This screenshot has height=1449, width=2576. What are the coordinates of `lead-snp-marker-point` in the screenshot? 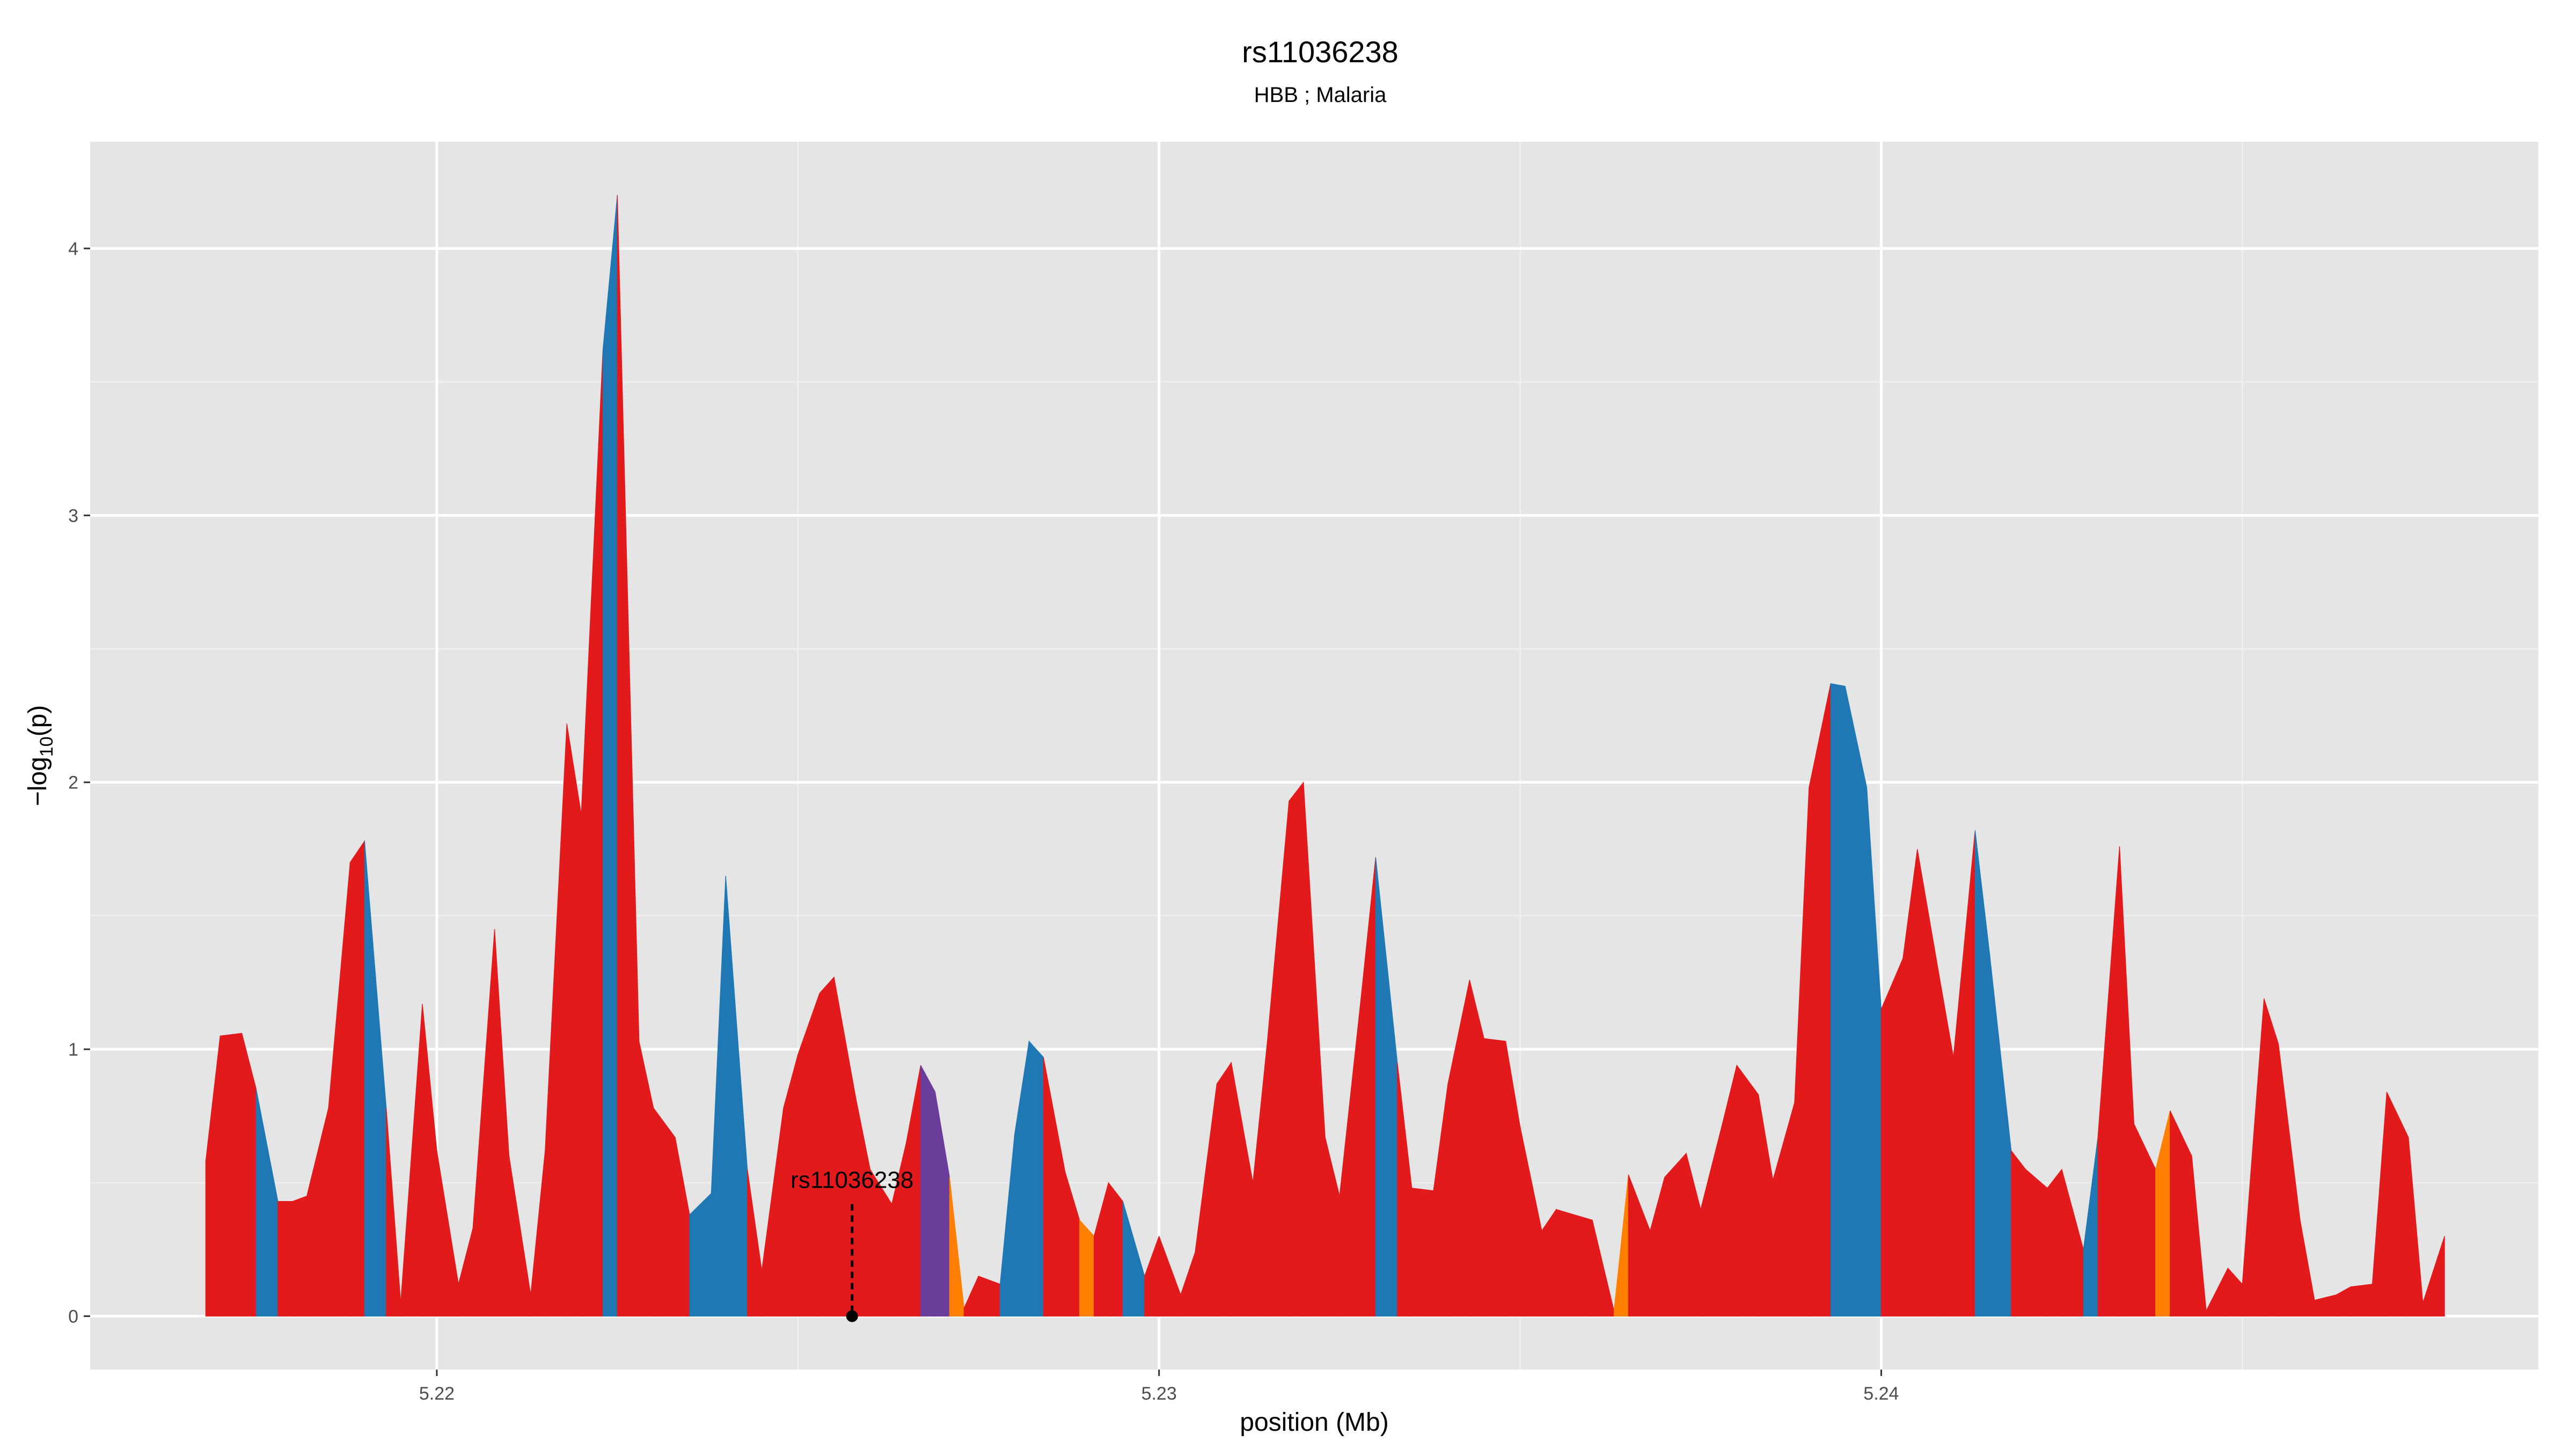 It's located at (852, 1316).